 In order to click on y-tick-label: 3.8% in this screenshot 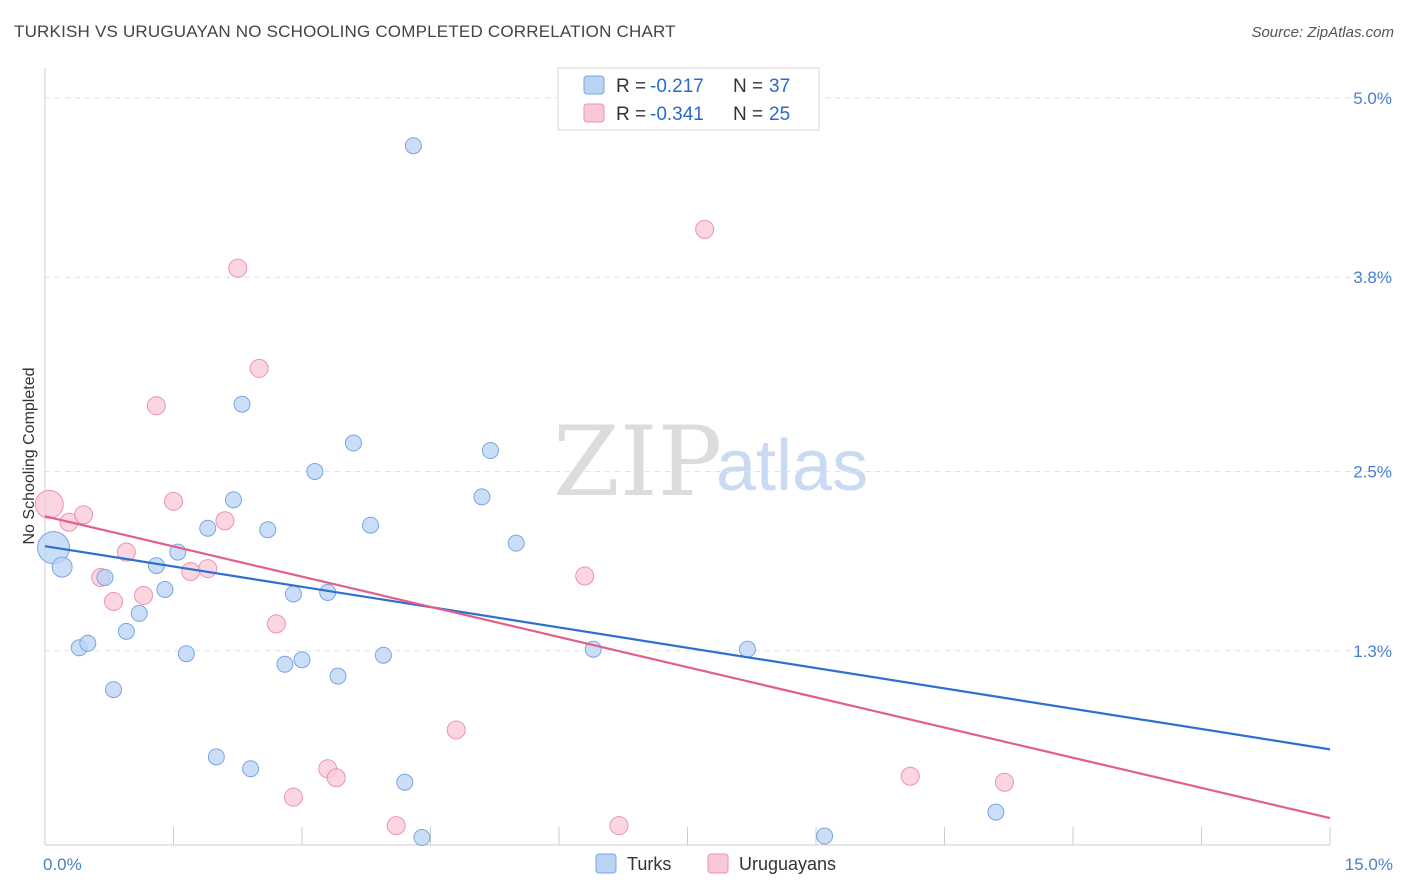, I will do `click(1372, 277)`.